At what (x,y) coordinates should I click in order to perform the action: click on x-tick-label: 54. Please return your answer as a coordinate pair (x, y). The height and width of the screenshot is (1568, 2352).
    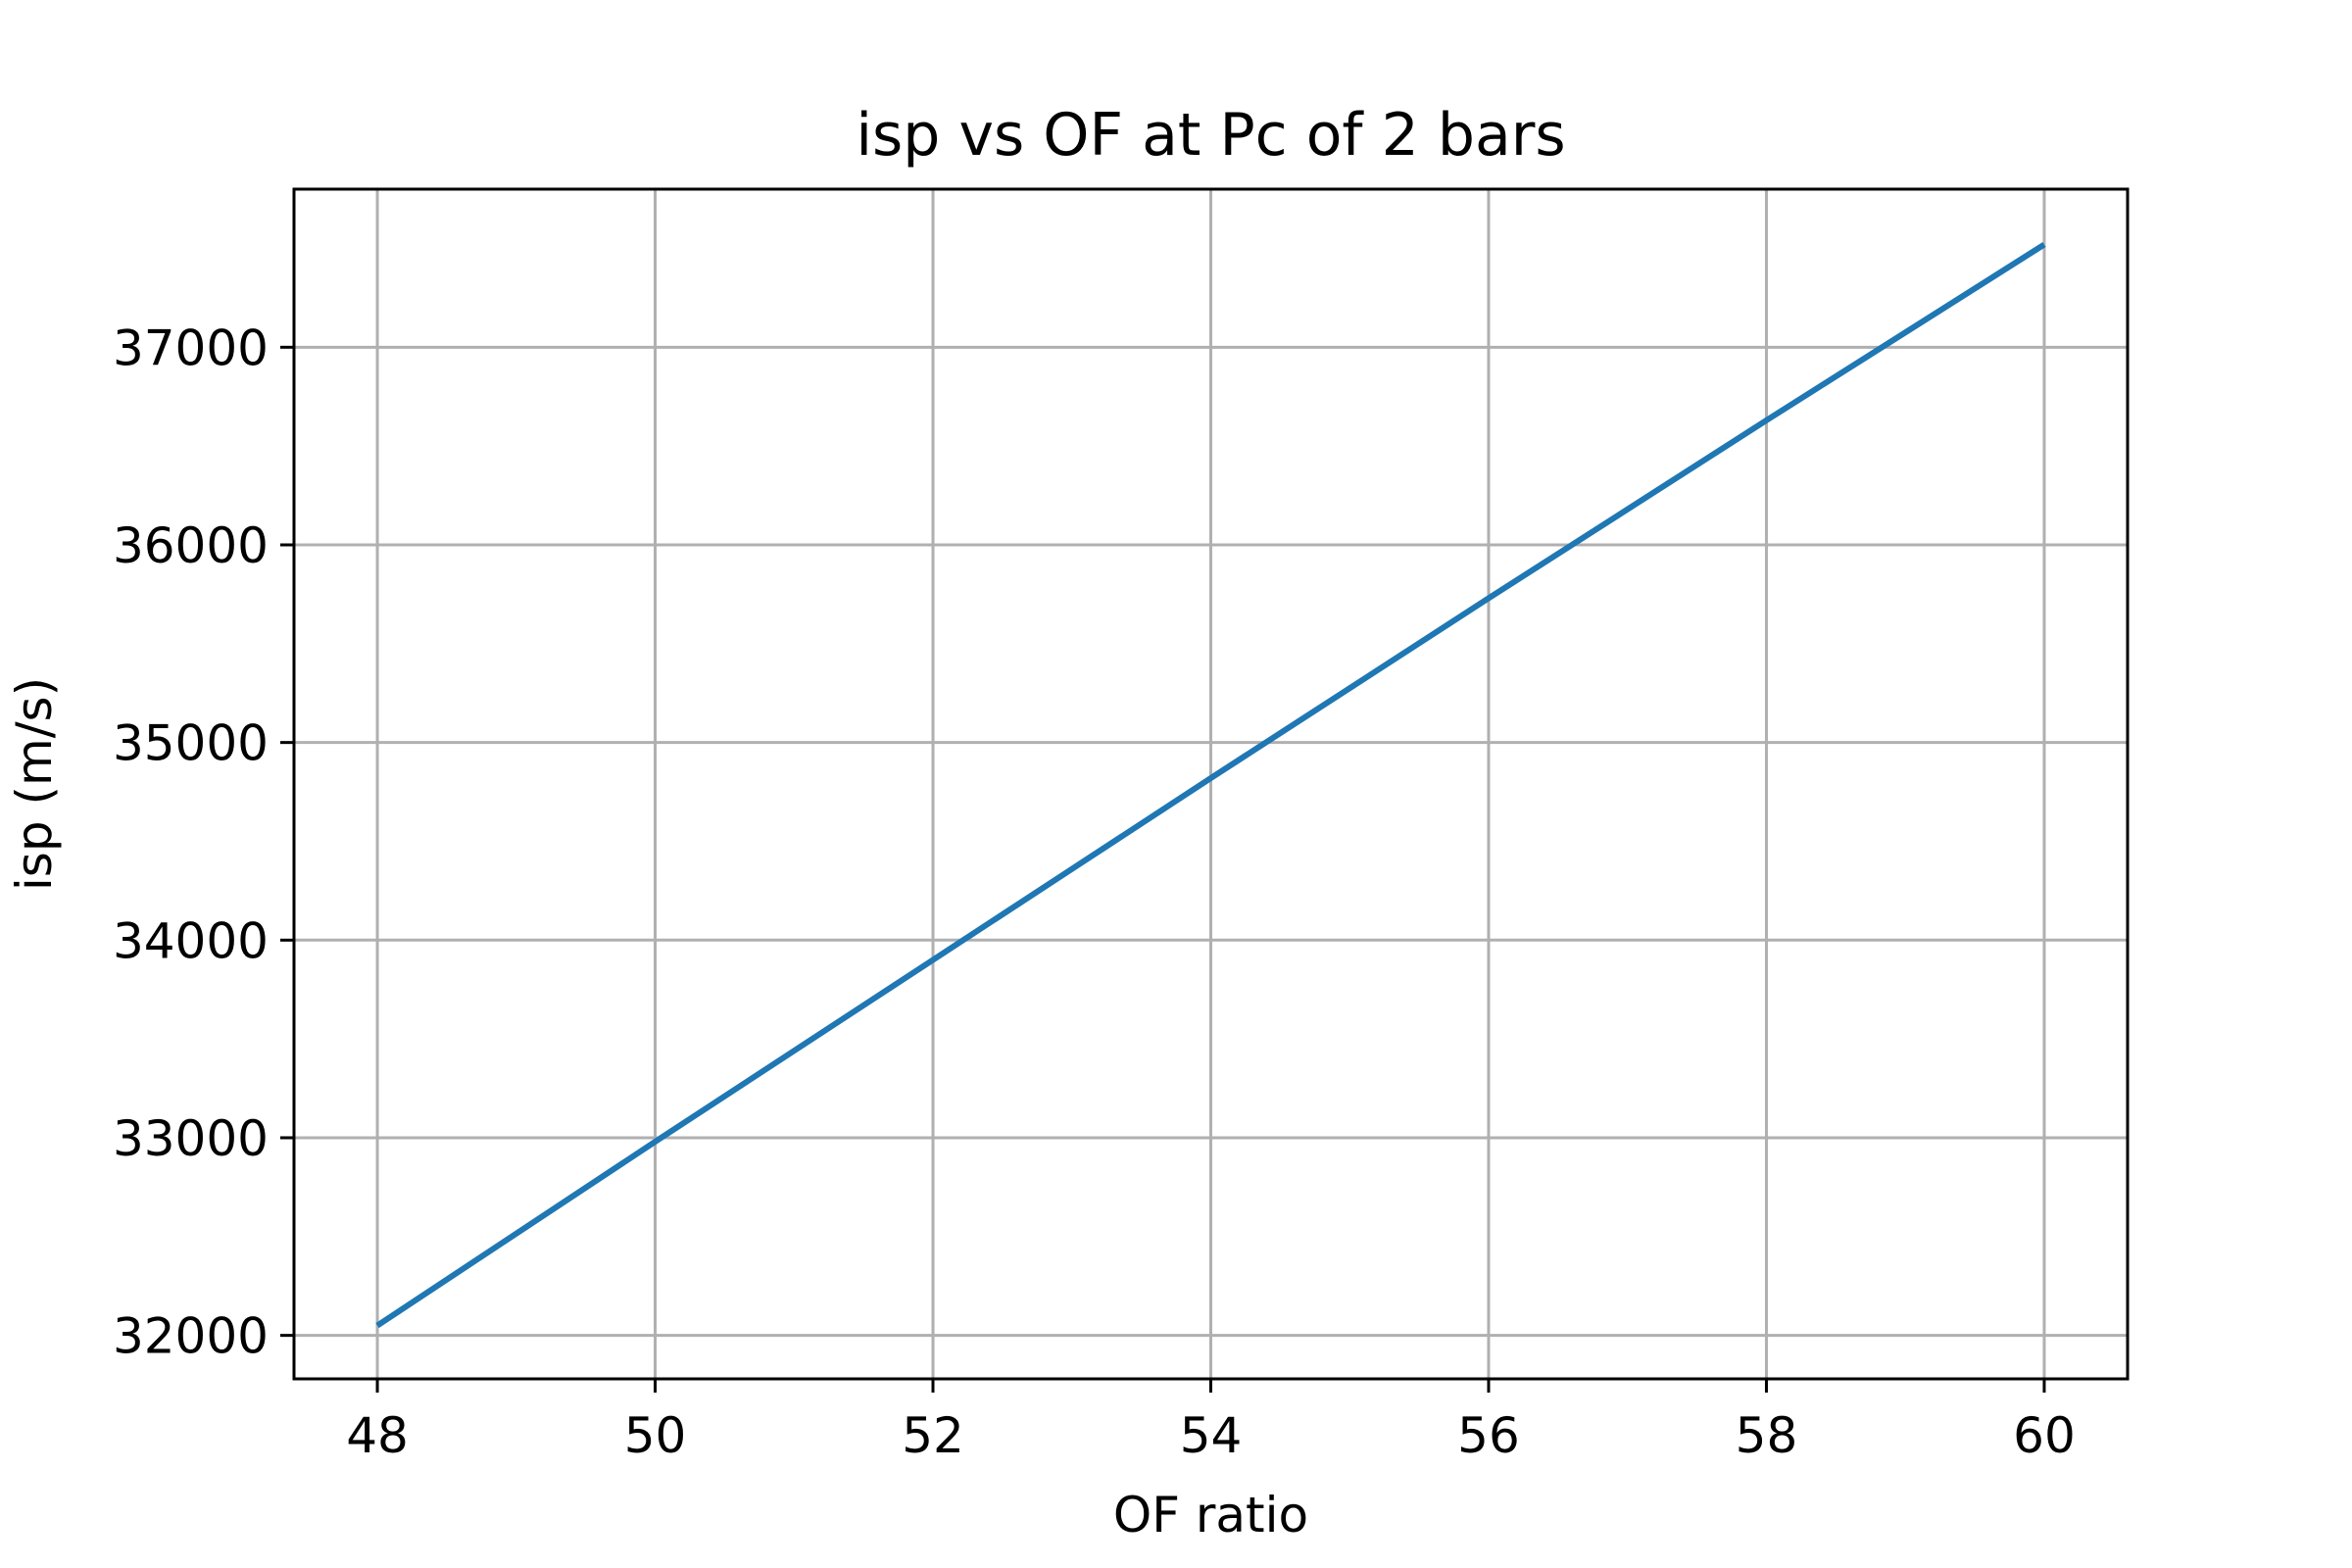
    Looking at the image, I should click on (1211, 1435).